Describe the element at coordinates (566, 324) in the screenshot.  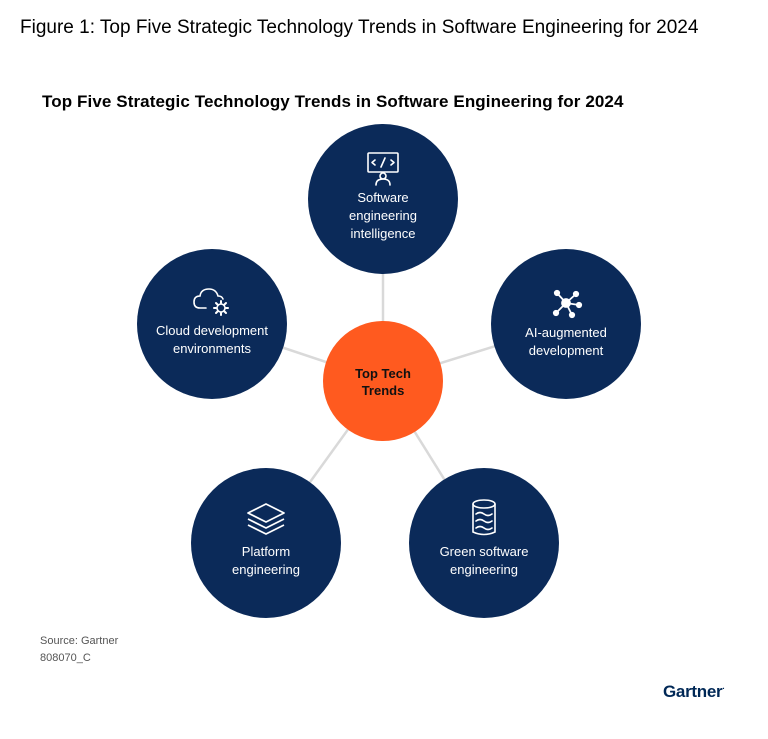
I see `node-ai-augmented-development` at that location.